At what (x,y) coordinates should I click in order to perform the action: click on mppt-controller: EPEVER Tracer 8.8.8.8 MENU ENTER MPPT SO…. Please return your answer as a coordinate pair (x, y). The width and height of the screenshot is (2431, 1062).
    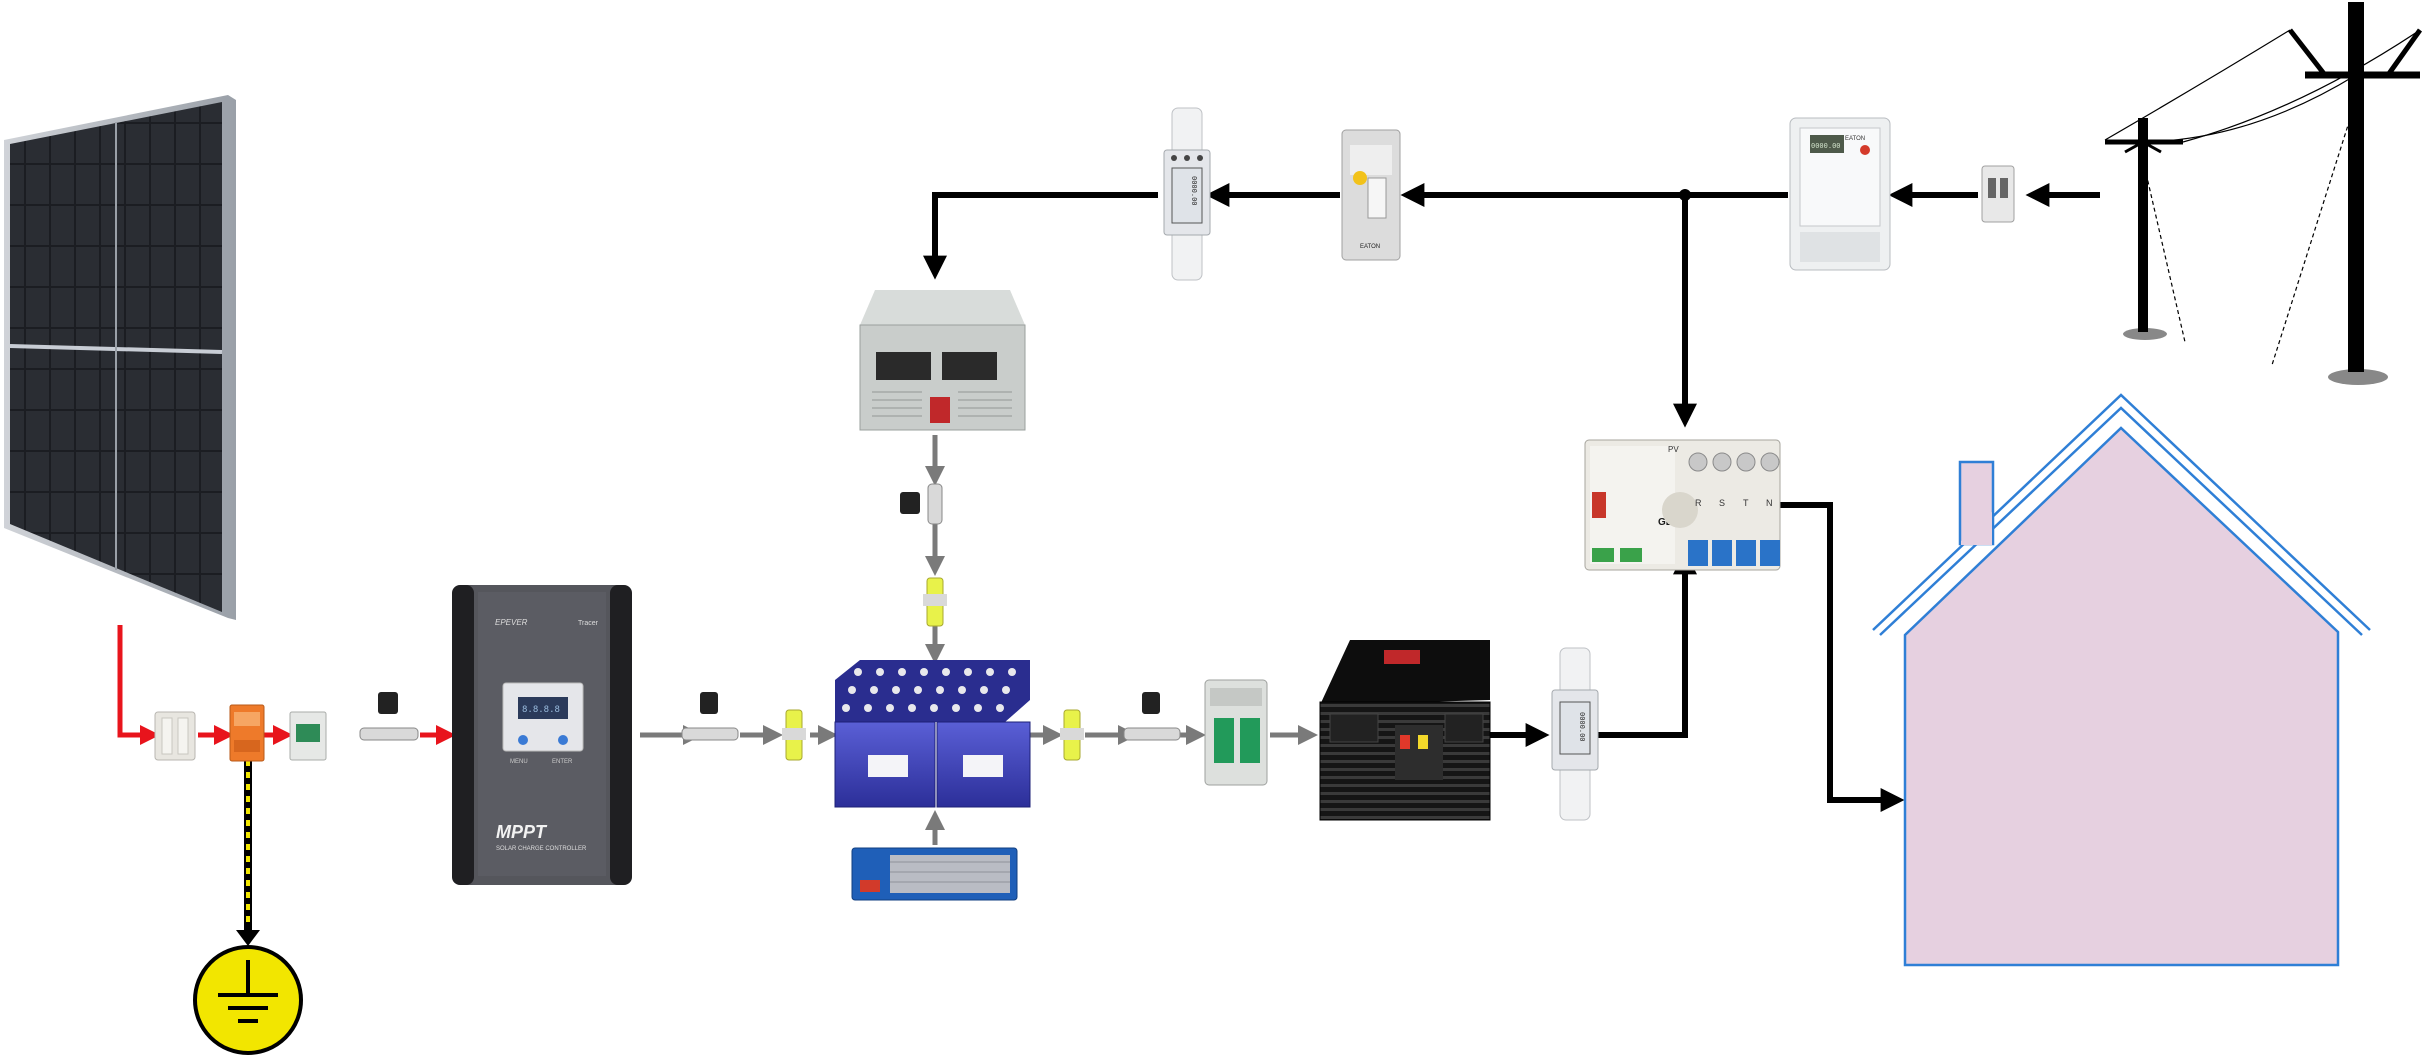
    Looking at the image, I should click on (542, 735).